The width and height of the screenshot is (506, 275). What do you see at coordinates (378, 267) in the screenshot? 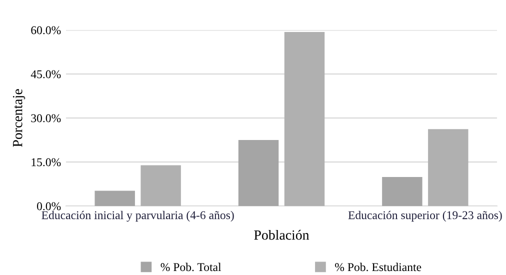
I see `legend-label: % Pob. Estudiante` at bounding box center [378, 267].